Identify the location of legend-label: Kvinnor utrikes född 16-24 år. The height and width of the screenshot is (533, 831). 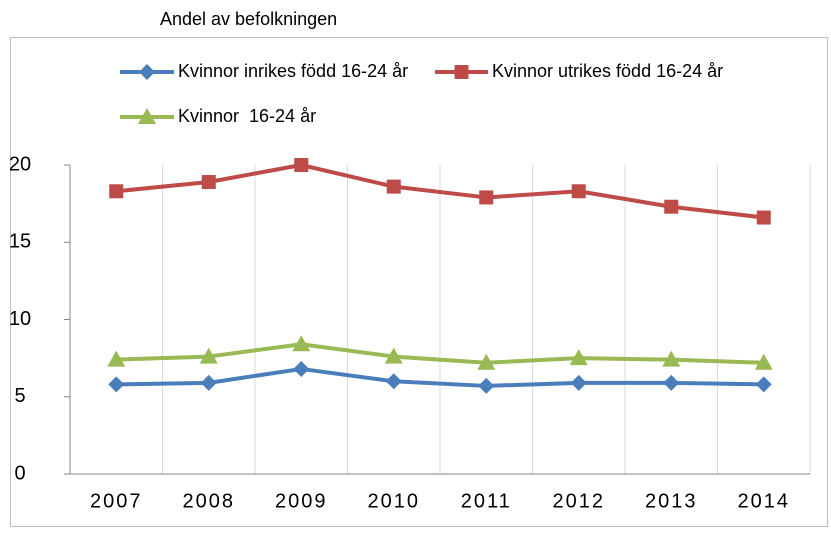
(607, 71).